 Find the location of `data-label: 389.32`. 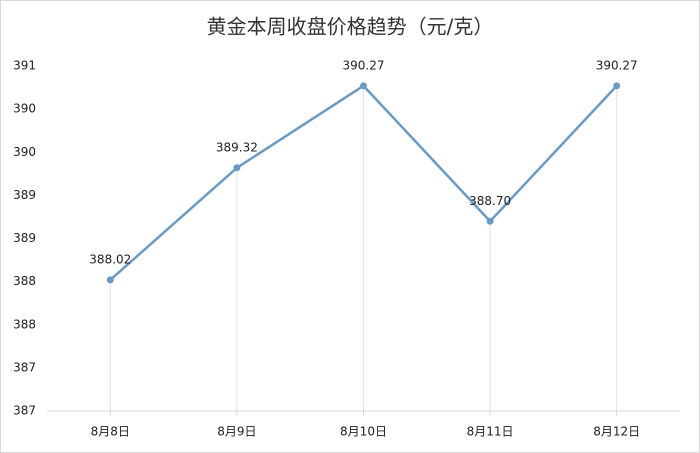

data-label: 389.32 is located at coordinates (237, 147).